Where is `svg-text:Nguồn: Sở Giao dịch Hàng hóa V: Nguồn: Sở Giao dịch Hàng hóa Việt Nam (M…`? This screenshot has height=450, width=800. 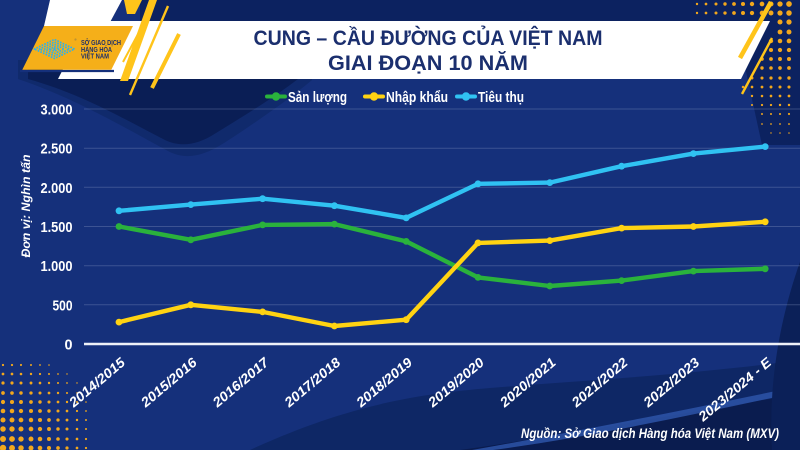
svg-text:Nguồn: Sở Giao dịch Hàng hóa V: Nguồn: Sở Giao dịch Hàng hóa Việt Nam (M… is located at coordinates (650, 433).